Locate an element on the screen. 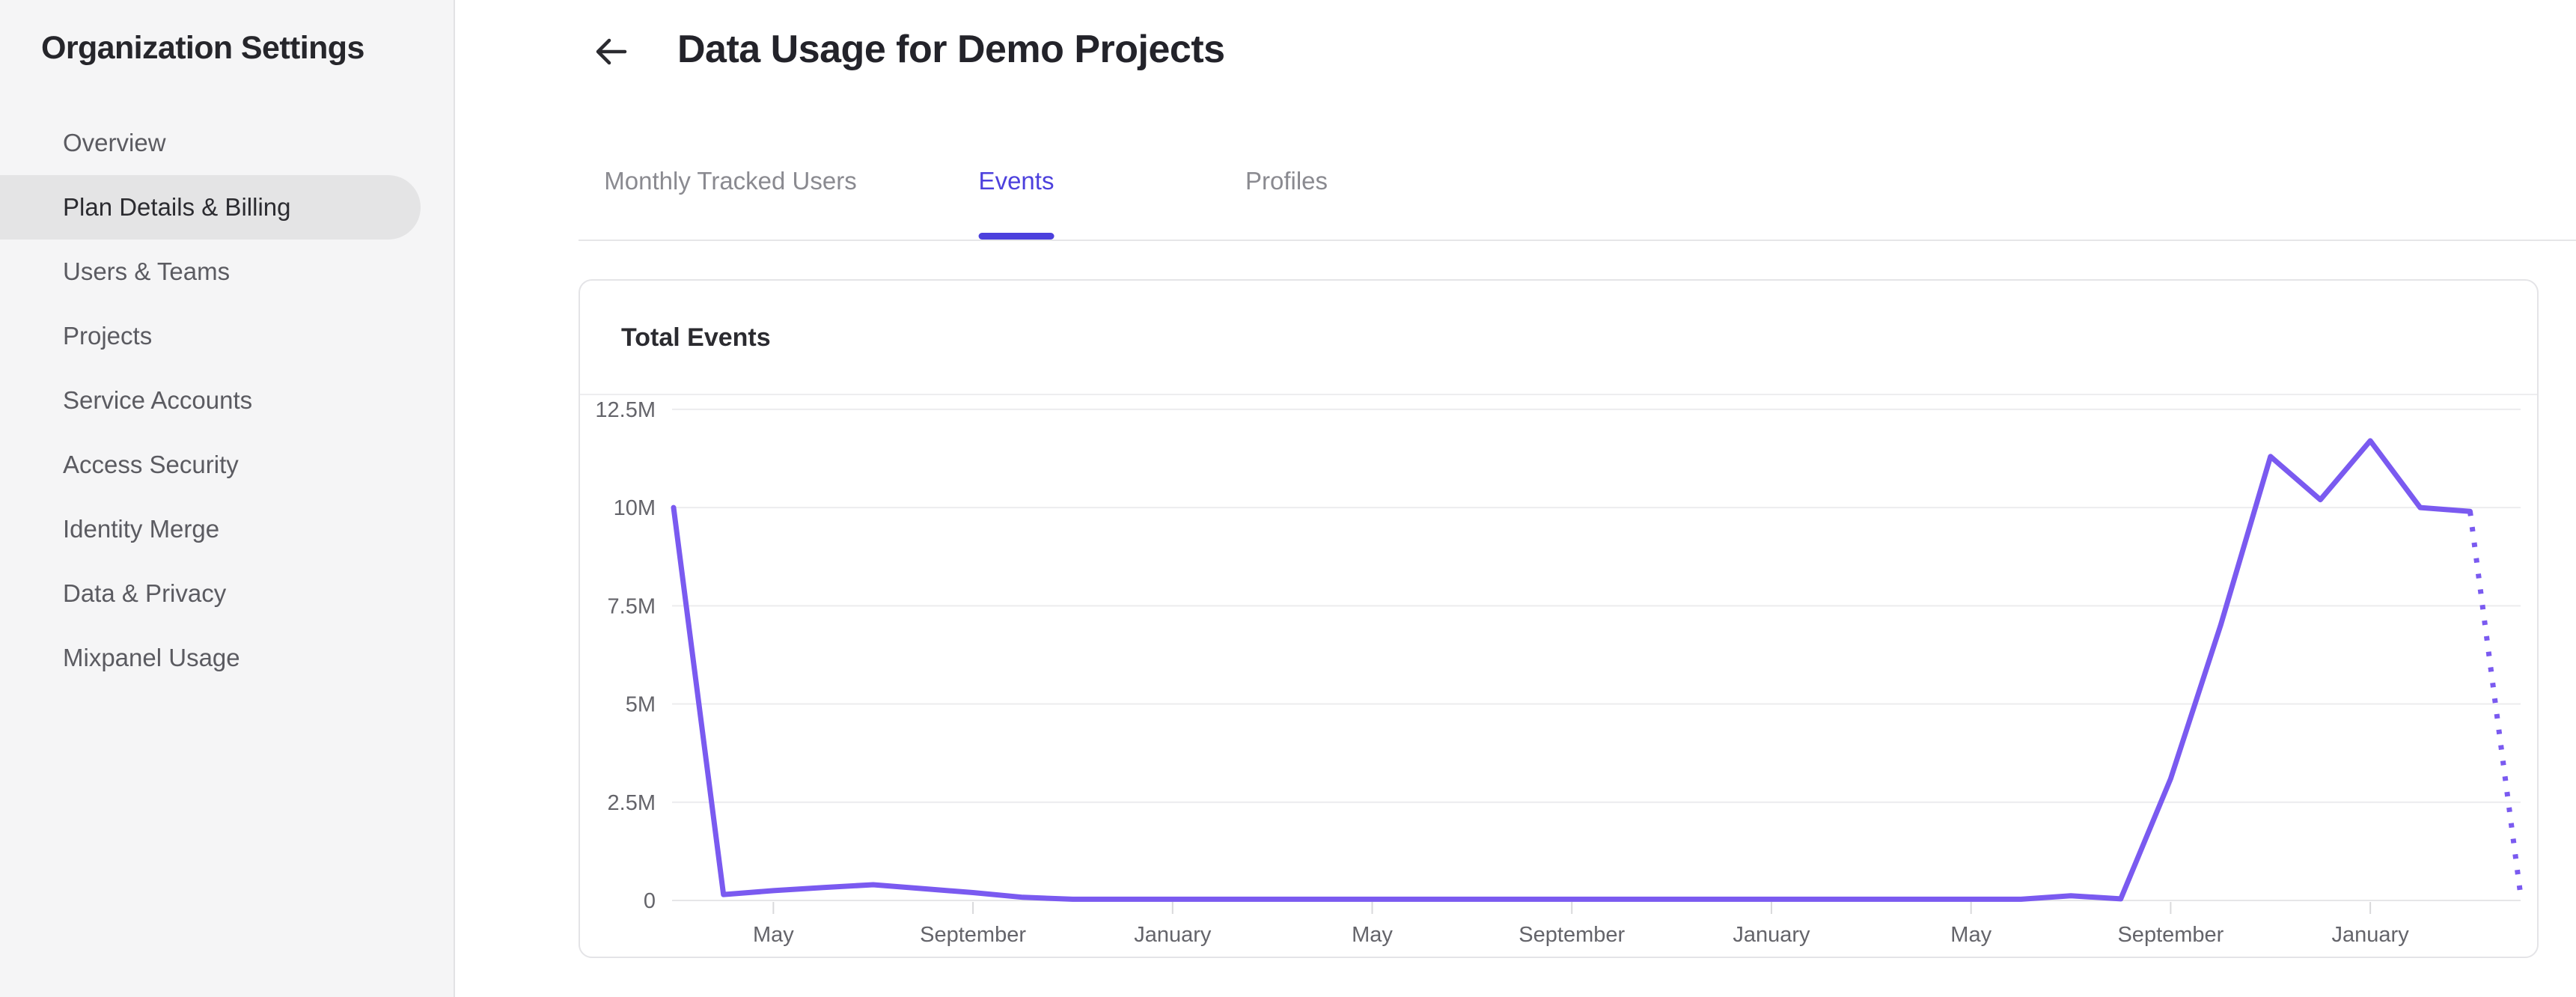  sidebar-item-projects: Projects is located at coordinates (108, 336).